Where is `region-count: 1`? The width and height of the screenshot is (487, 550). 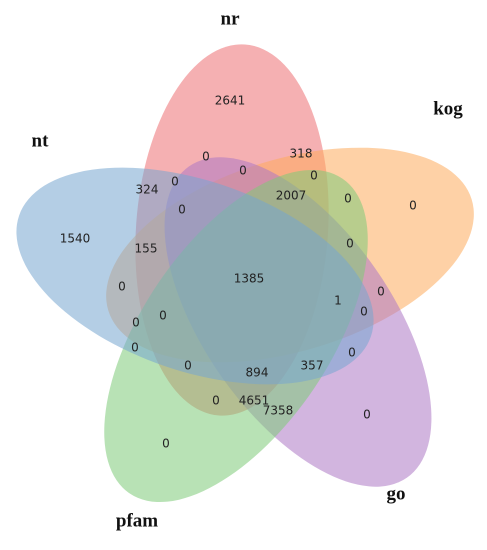 region-count: 1 is located at coordinates (338, 301).